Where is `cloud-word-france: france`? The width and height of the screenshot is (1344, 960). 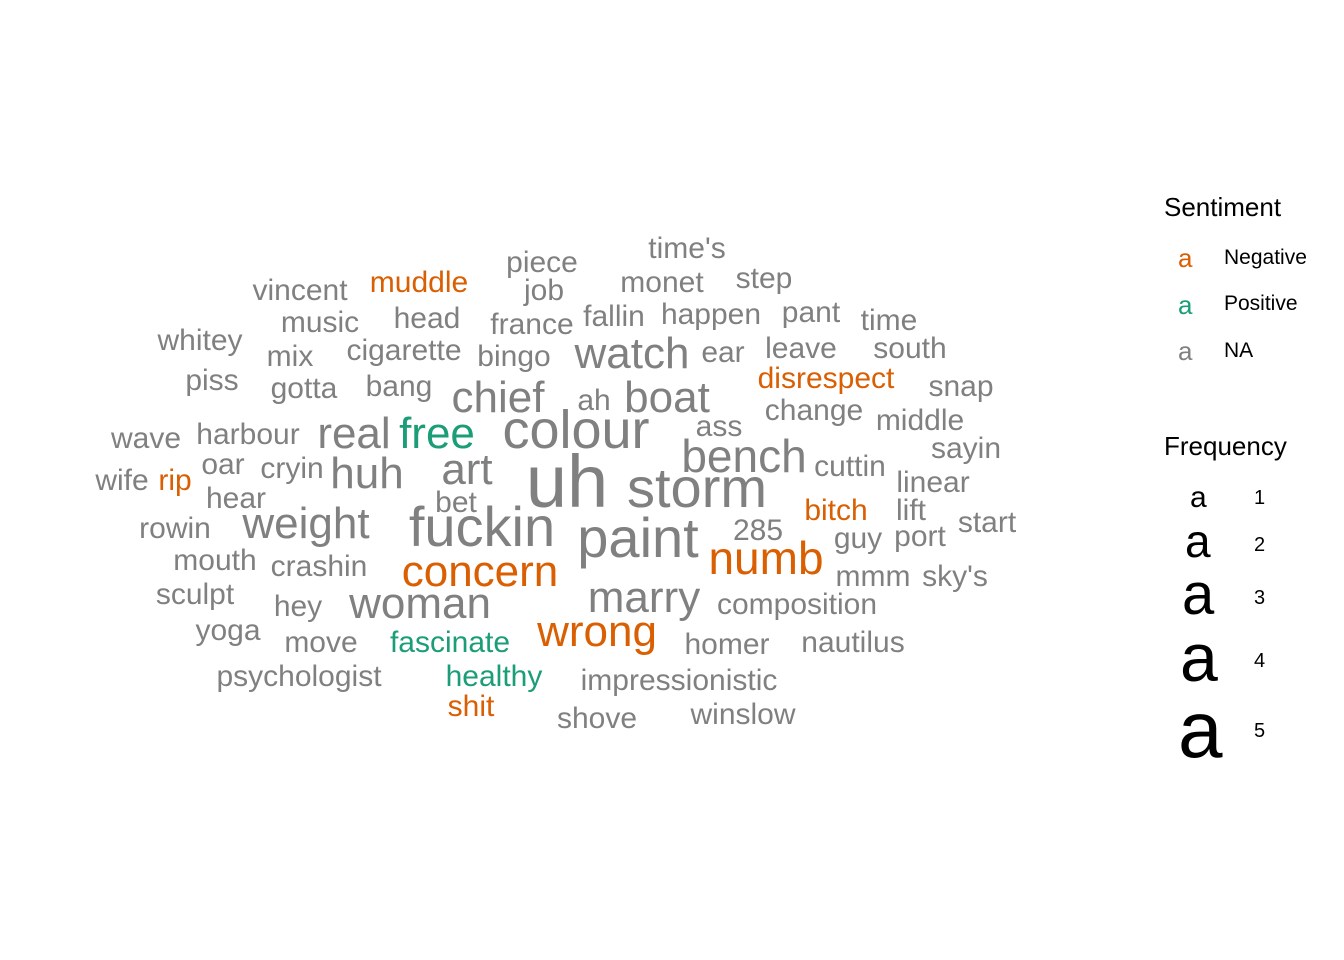
cloud-word-france: france is located at coordinates (531, 324).